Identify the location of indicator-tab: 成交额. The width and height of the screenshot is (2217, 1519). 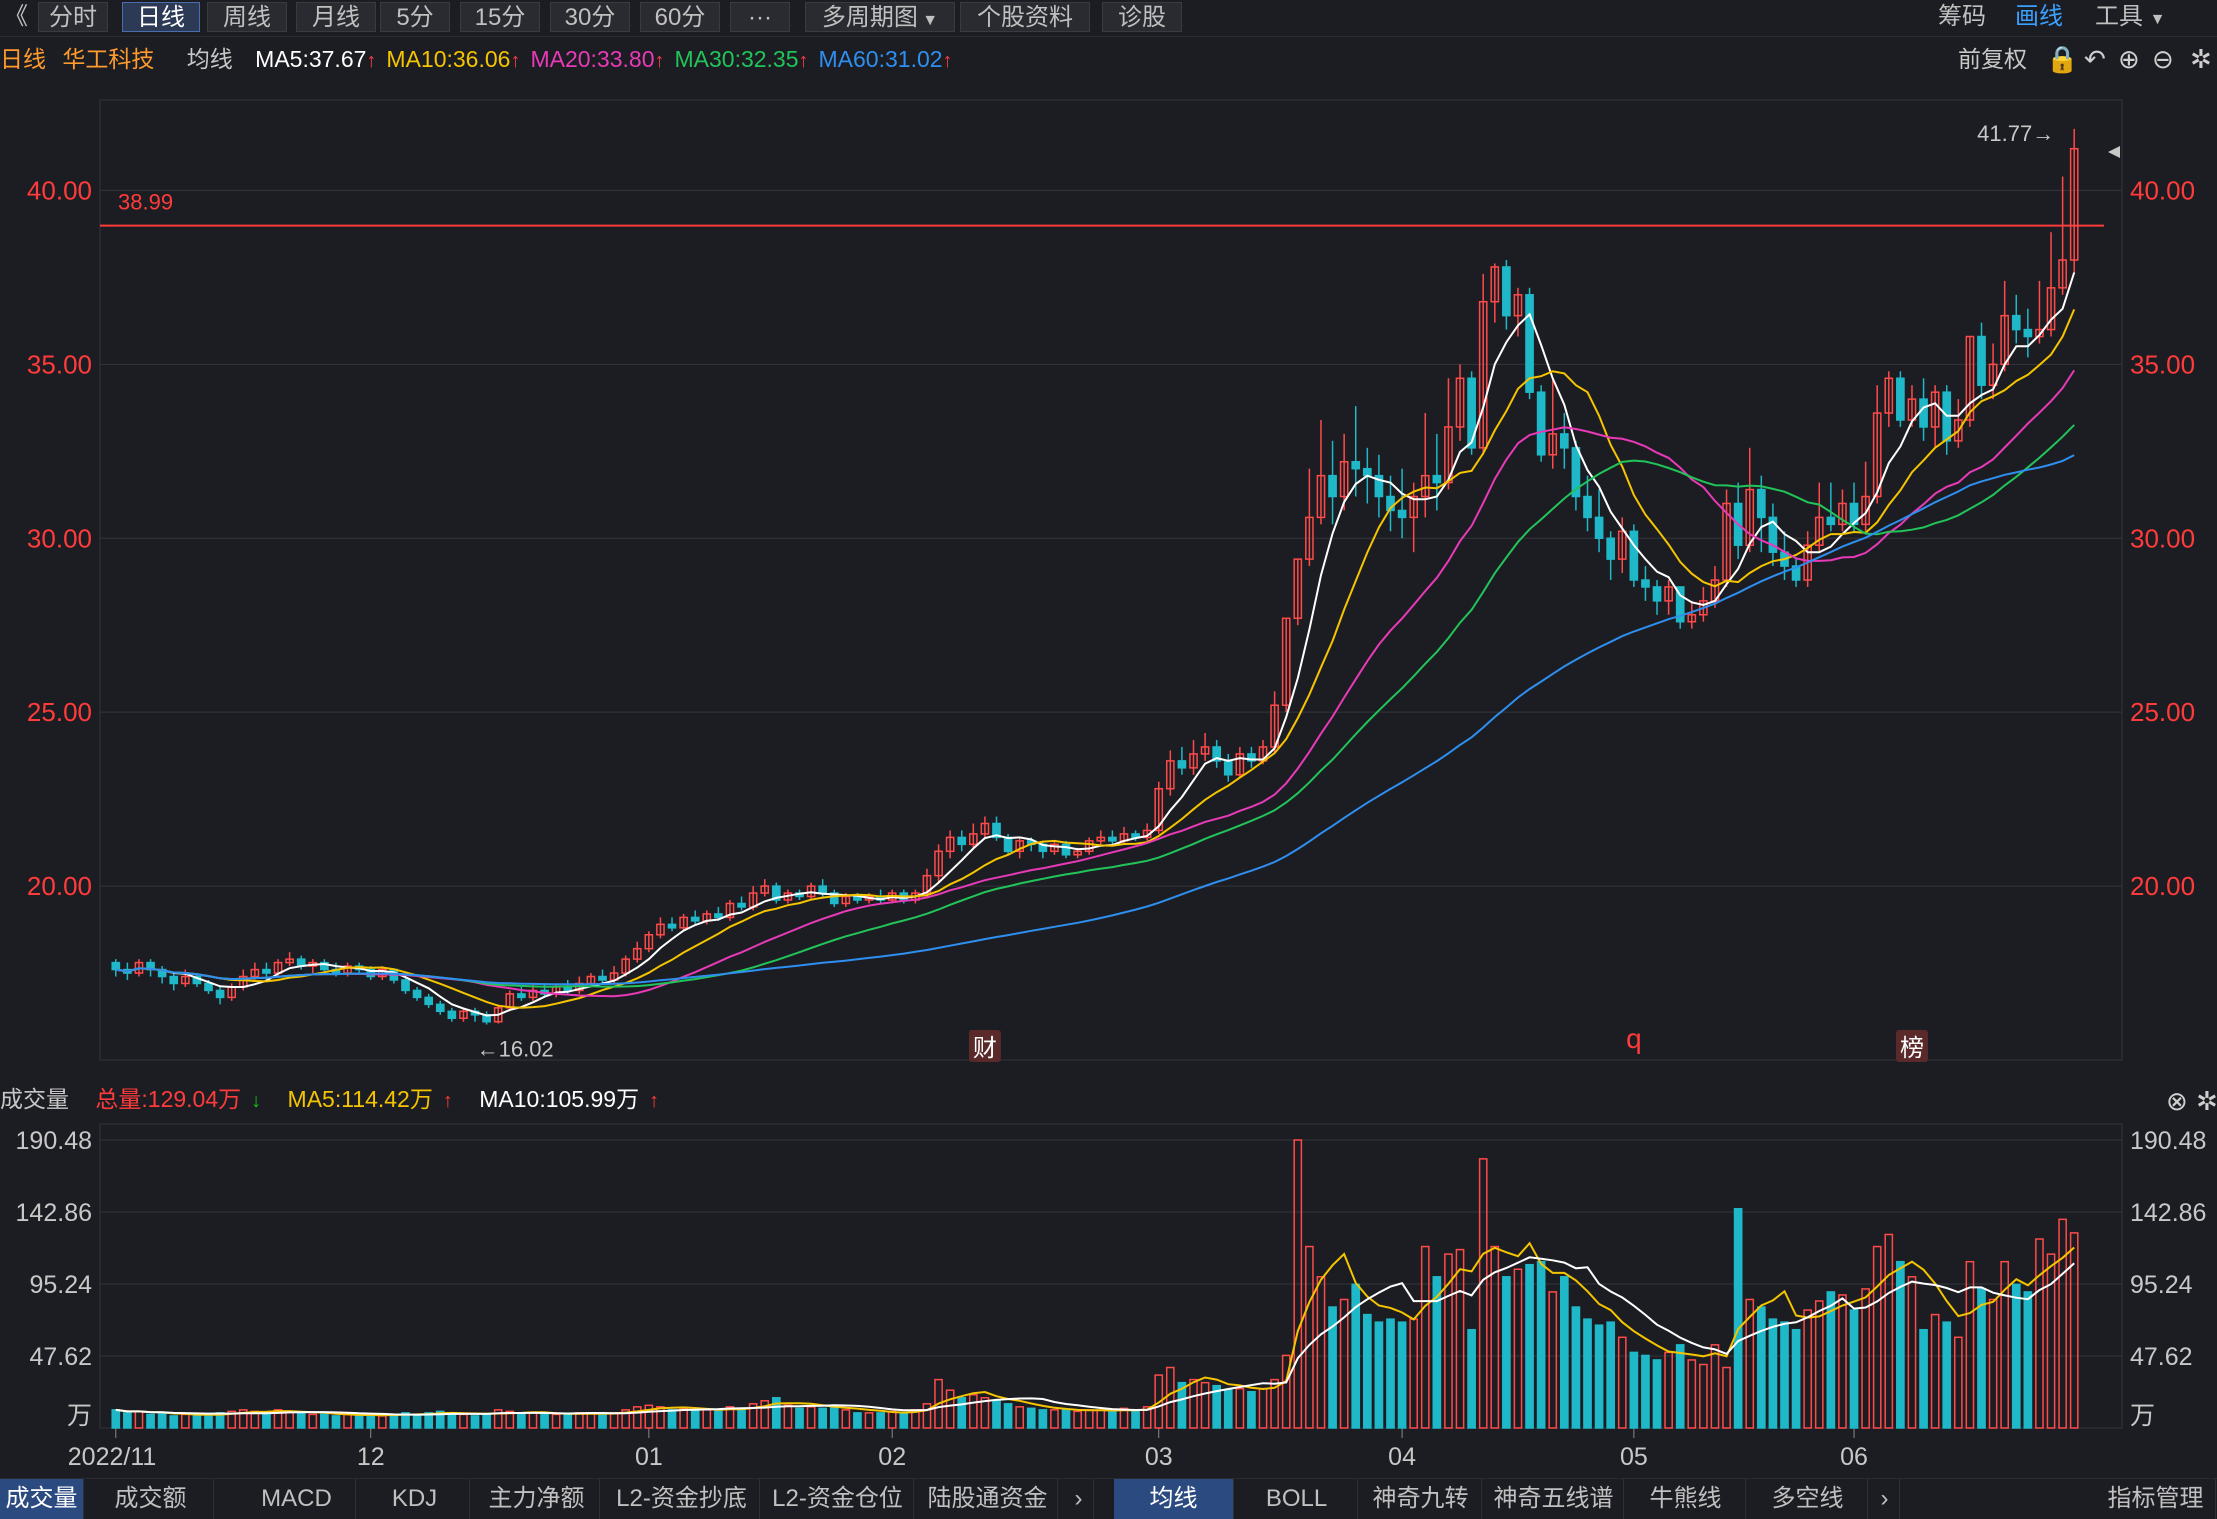
(151, 1499).